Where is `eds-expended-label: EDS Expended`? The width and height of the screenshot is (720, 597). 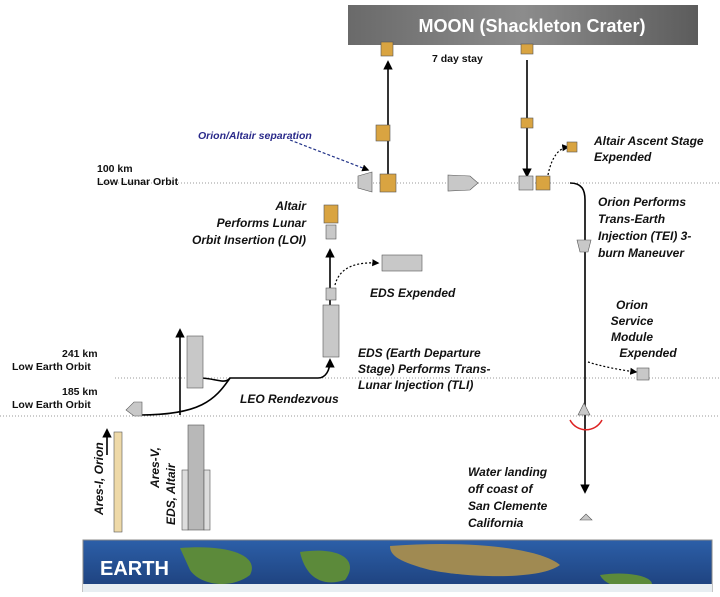
eds-expended-label: EDS Expended is located at coordinates (413, 293).